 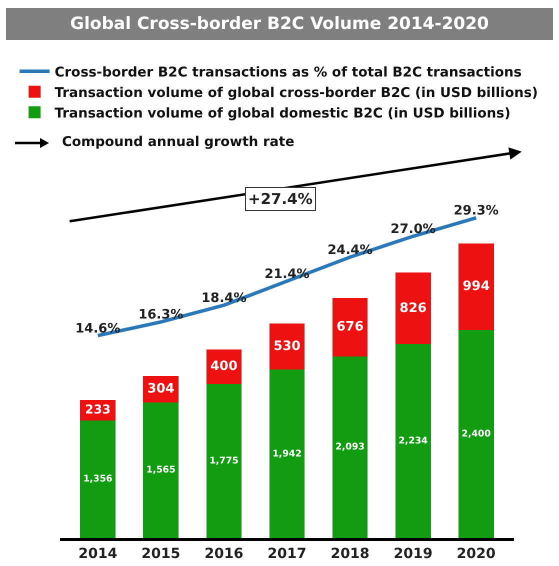 I want to click on data-label: 27.0%, so click(x=413, y=230).